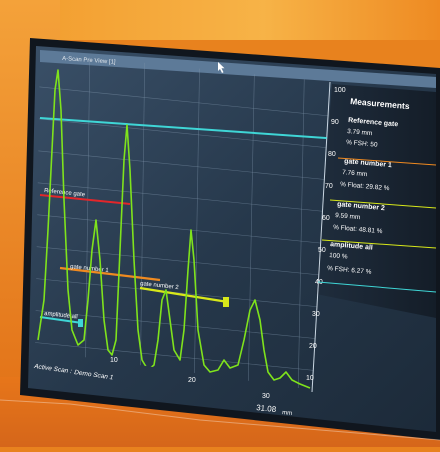 Image resolution: width=440 pixels, height=452 pixels. I want to click on amplitude-gate-line, so click(61, 320).